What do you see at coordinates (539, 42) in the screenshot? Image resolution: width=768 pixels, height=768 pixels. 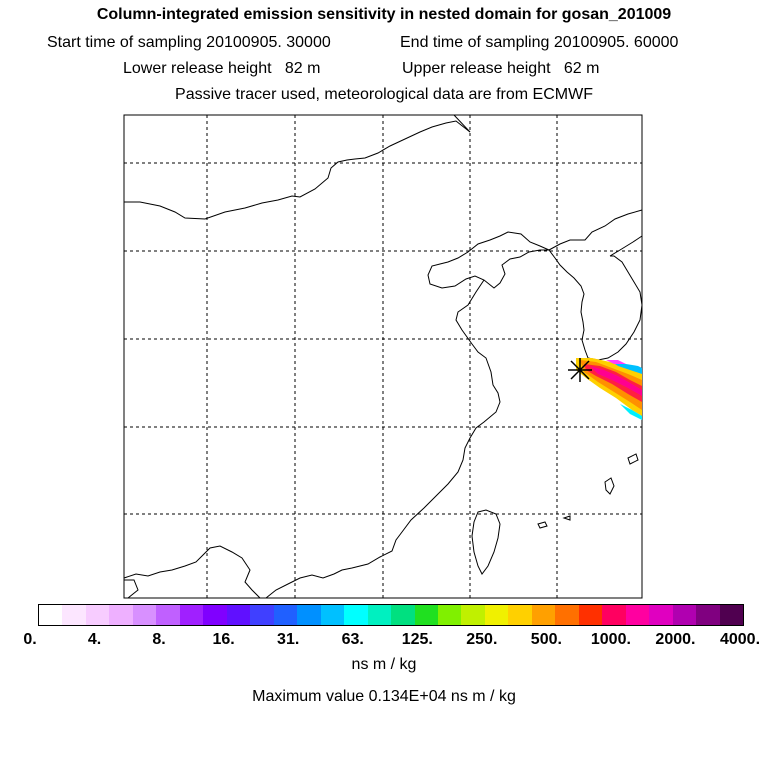 I see `end-time-label: End time of sampling 20100905. 60000` at bounding box center [539, 42].